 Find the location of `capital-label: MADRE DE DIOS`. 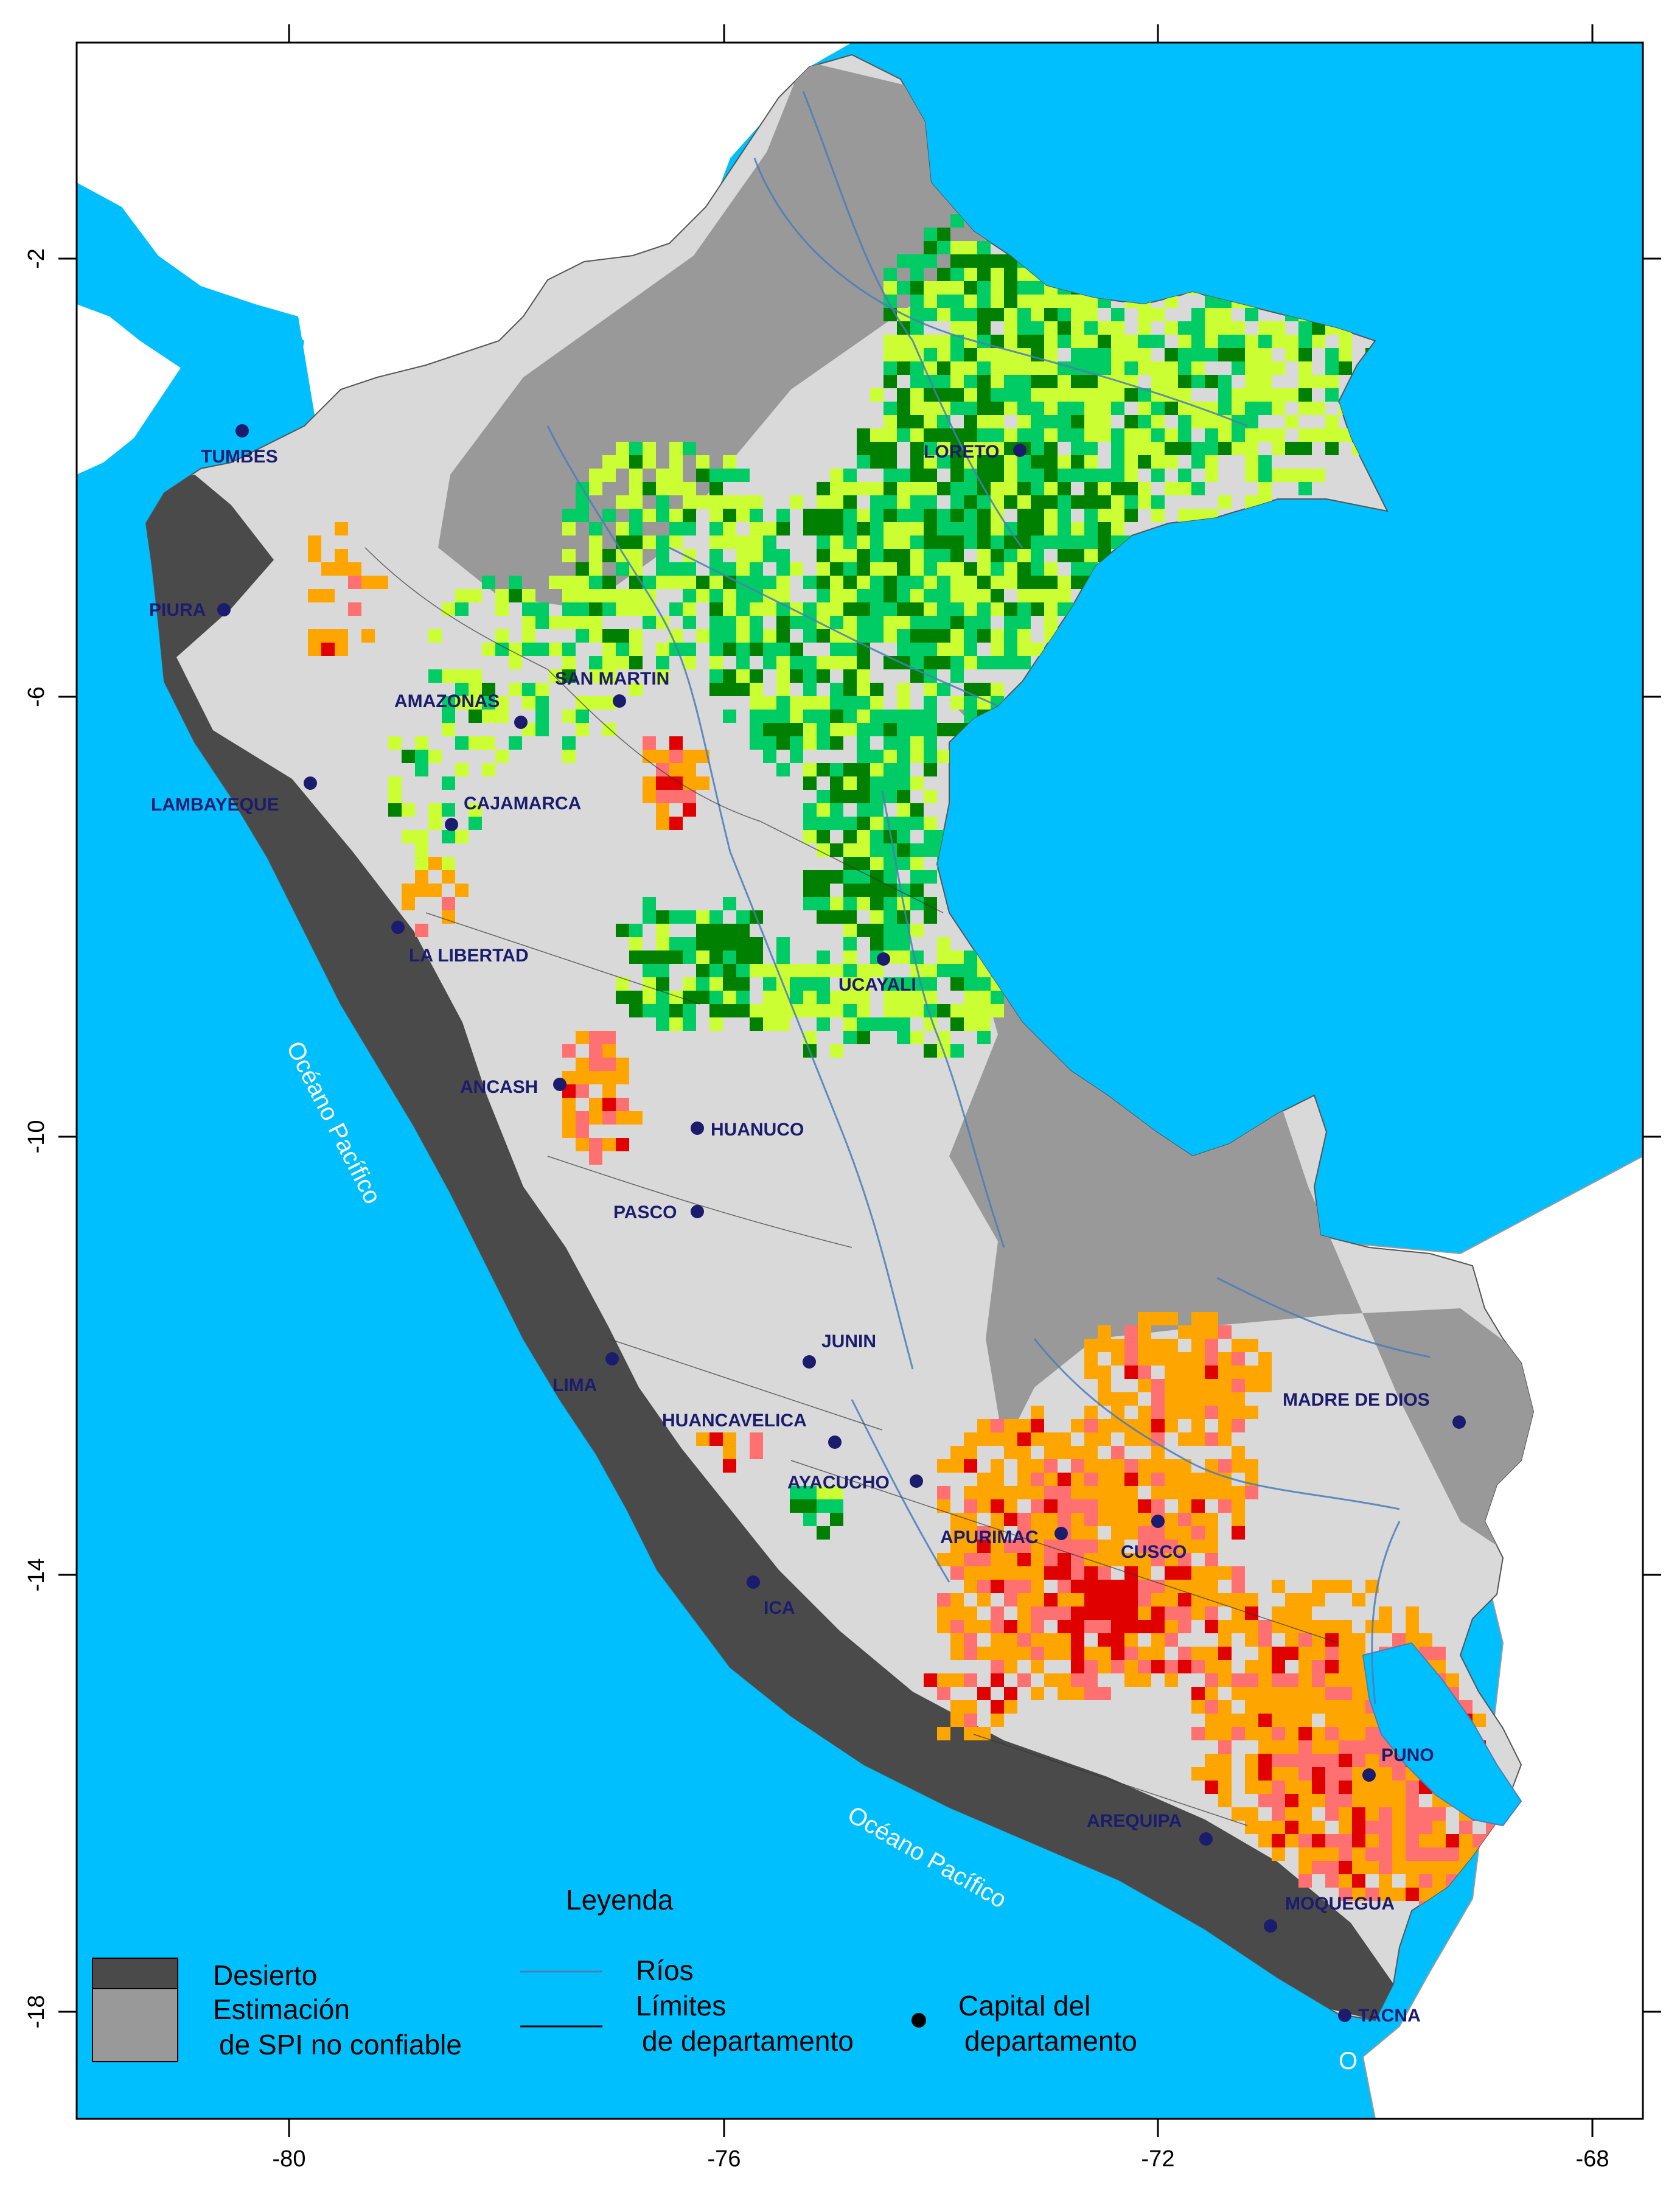

capital-label: MADRE DE DIOS is located at coordinates (1356, 1400).